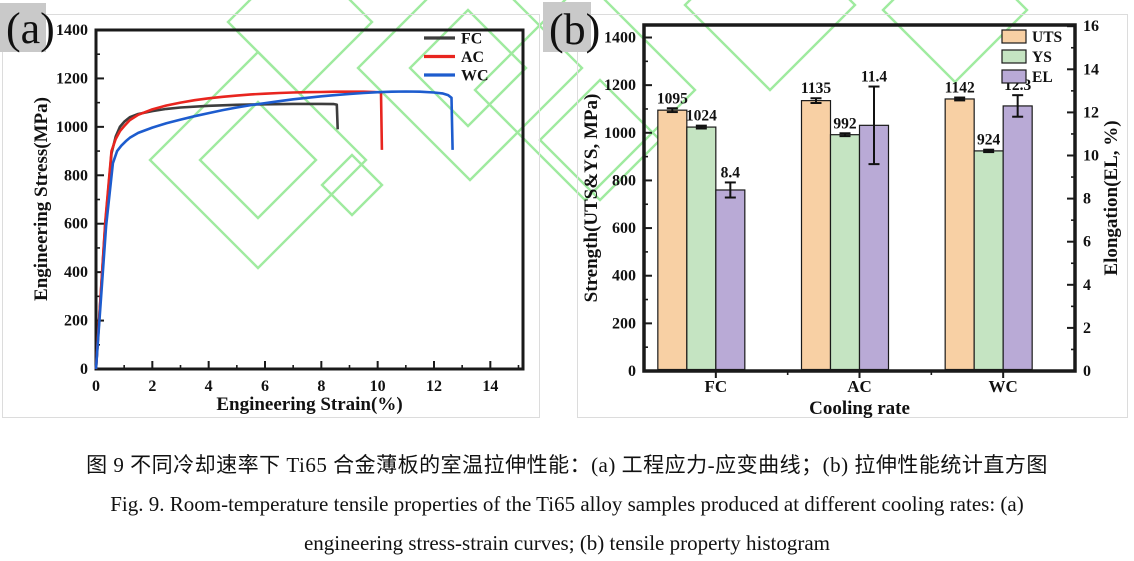 This screenshot has height=561, width=1134. I want to click on stress-strain-curve-AC, so click(239, 230).